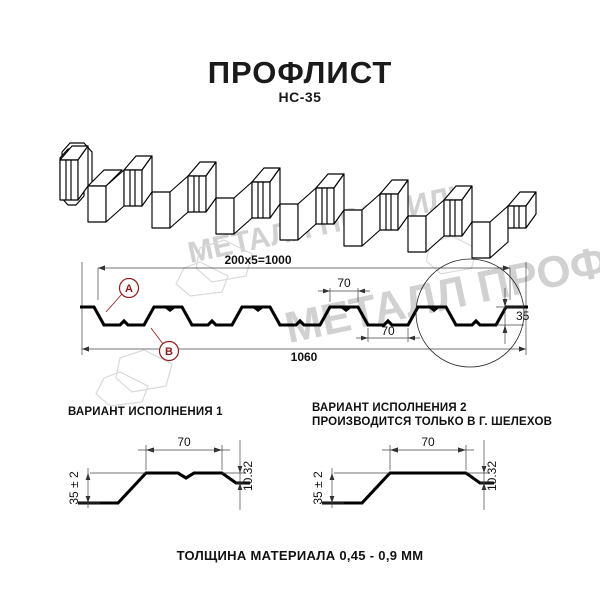  I want to click on dimension-valley-width: 70, so click(388, 331).